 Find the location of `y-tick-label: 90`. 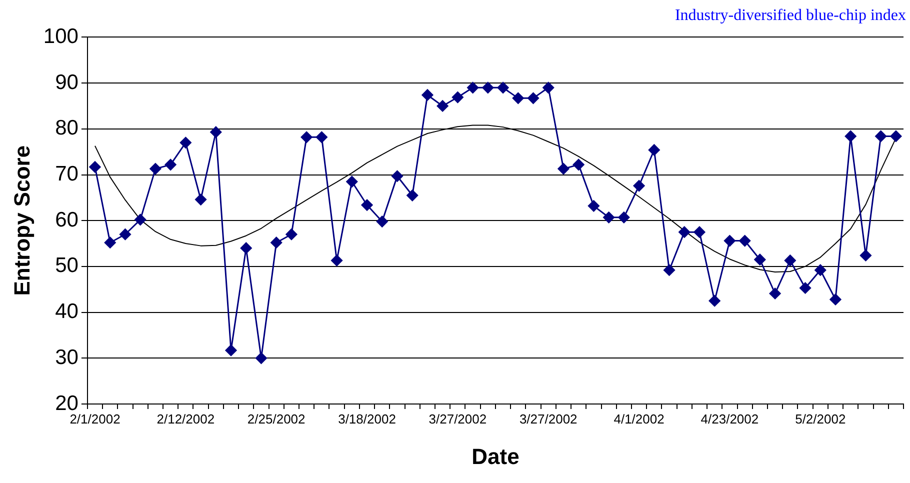

y-tick-label: 90 is located at coordinates (66, 82).